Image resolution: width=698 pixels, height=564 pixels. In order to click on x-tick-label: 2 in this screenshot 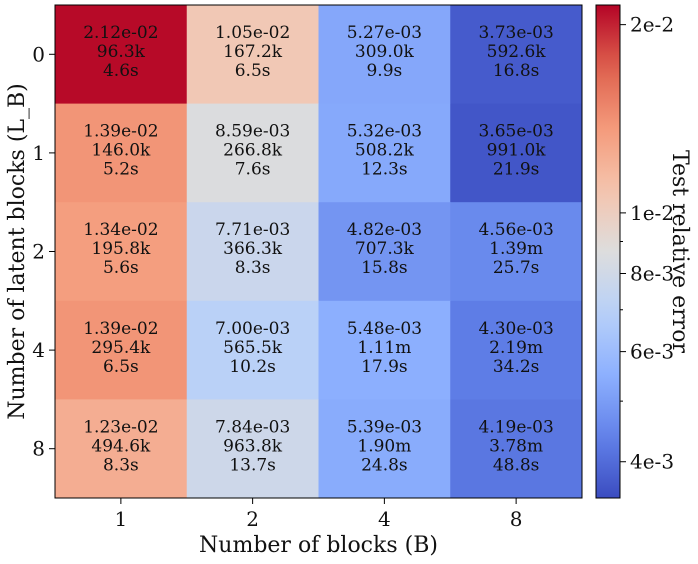, I will do `click(252, 519)`.